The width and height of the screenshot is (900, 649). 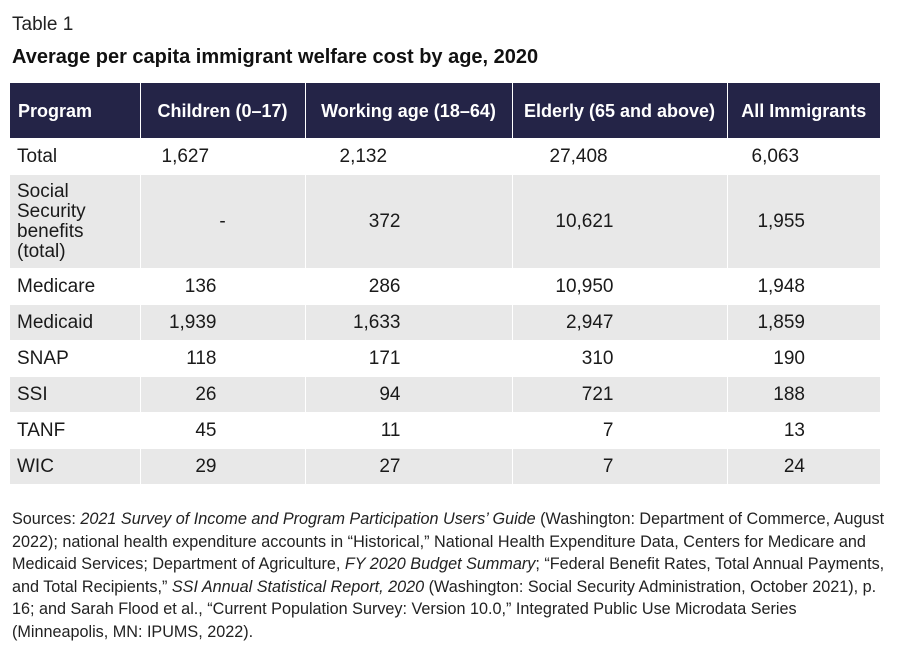 What do you see at coordinates (803, 430) in the screenshot?
I see `all-immigrants-cell: 13` at bounding box center [803, 430].